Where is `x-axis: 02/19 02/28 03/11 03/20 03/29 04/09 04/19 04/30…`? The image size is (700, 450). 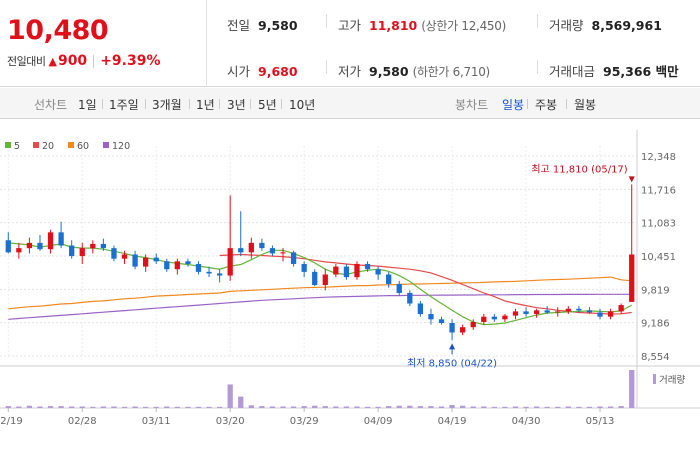
x-axis: 02/19 02/28 03/11 03/20 03/29 04/09 04/19 04/30… is located at coordinates (307, 417).